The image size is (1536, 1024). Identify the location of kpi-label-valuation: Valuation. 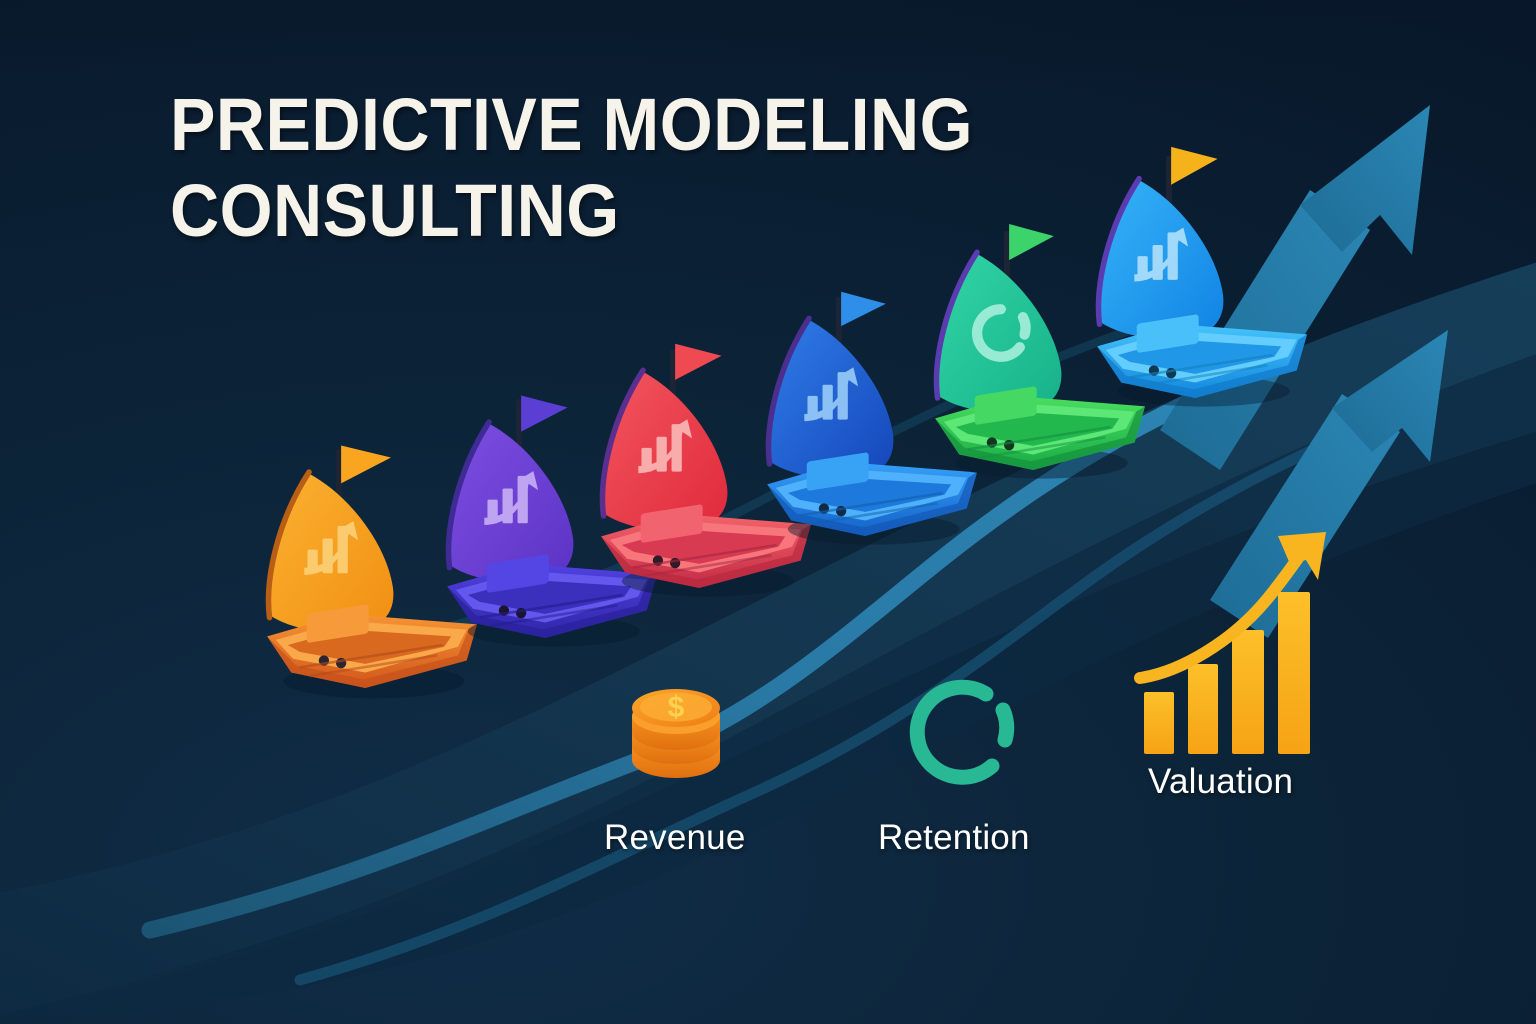
(1221, 781).